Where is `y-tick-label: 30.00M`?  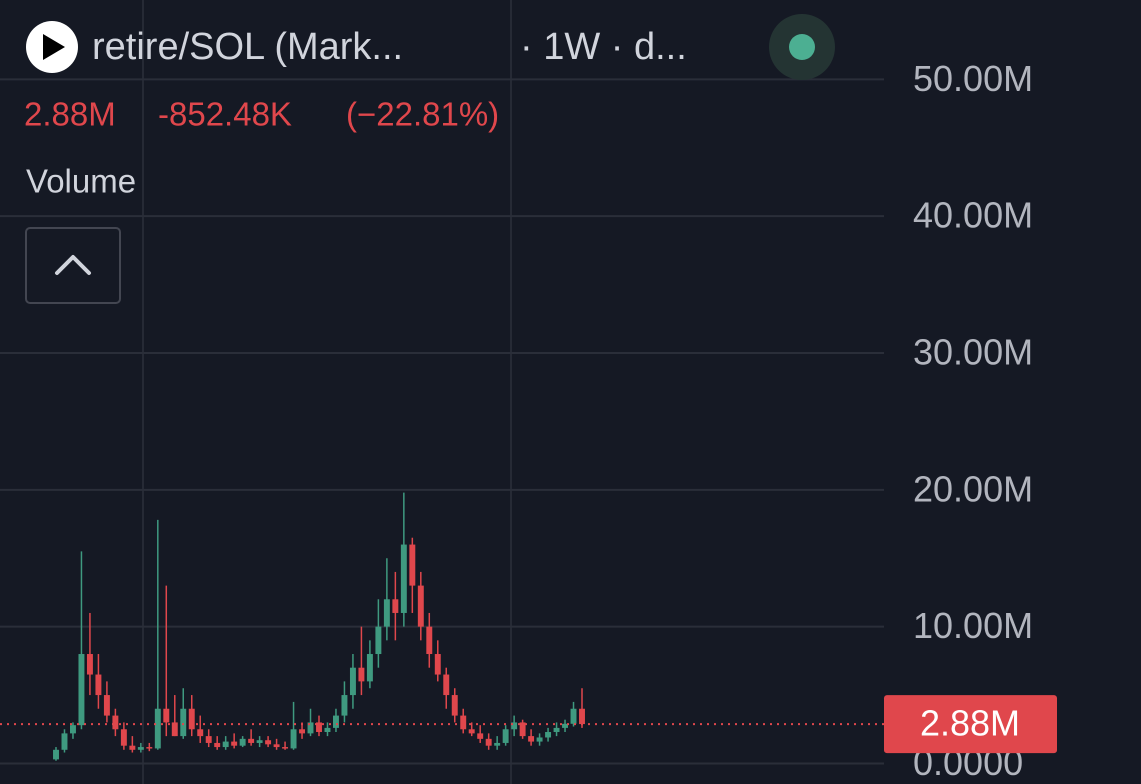
y-tick-label: 30.00M is located at coordinates (973, 352).